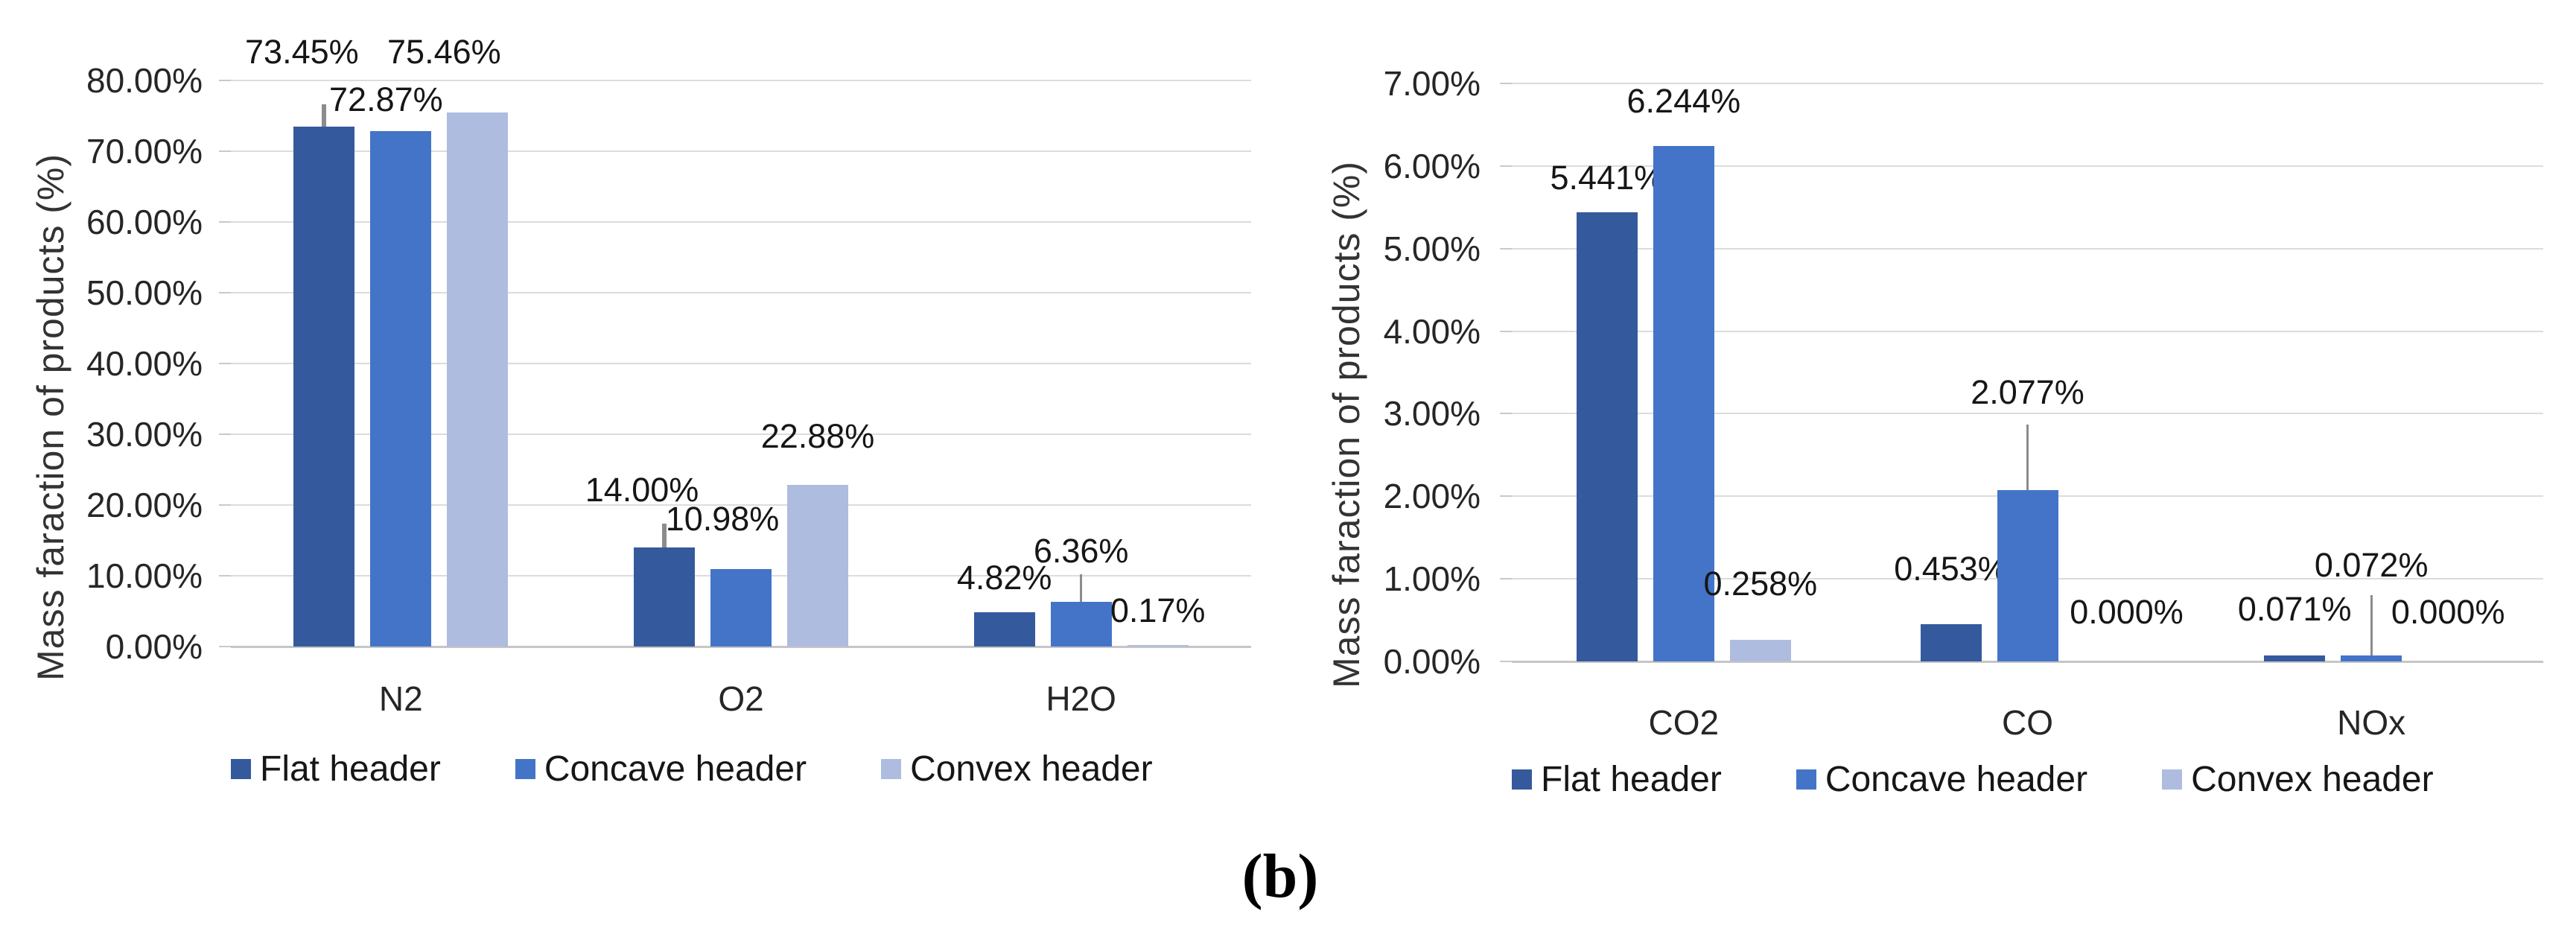  Describe the element at coordinates (1760, 584) in the screenshot. I see `data-label: 0.258%` at that location.